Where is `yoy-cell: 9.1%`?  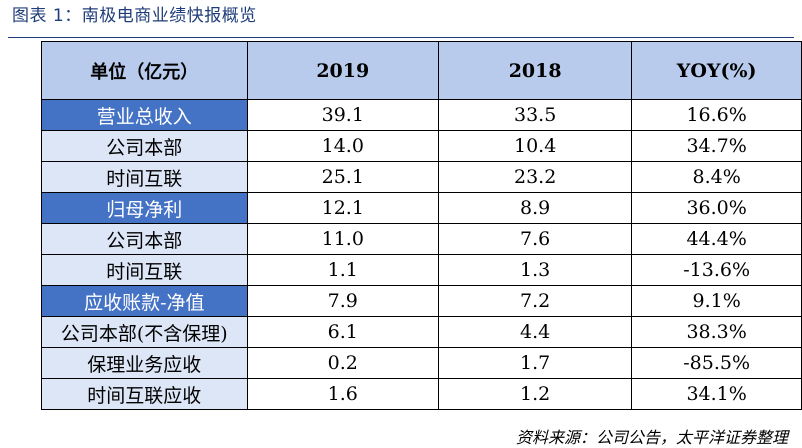 yoy-cell: 9.1% is located at coordinates (716, 301).